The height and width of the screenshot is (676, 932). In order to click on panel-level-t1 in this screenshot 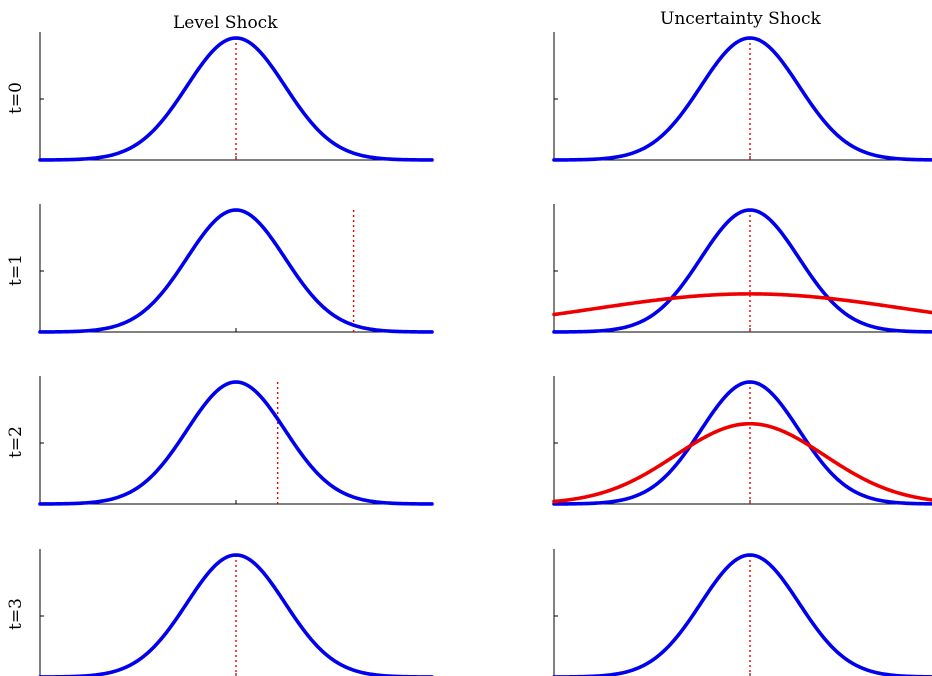, I will do `click(236, 269)`.